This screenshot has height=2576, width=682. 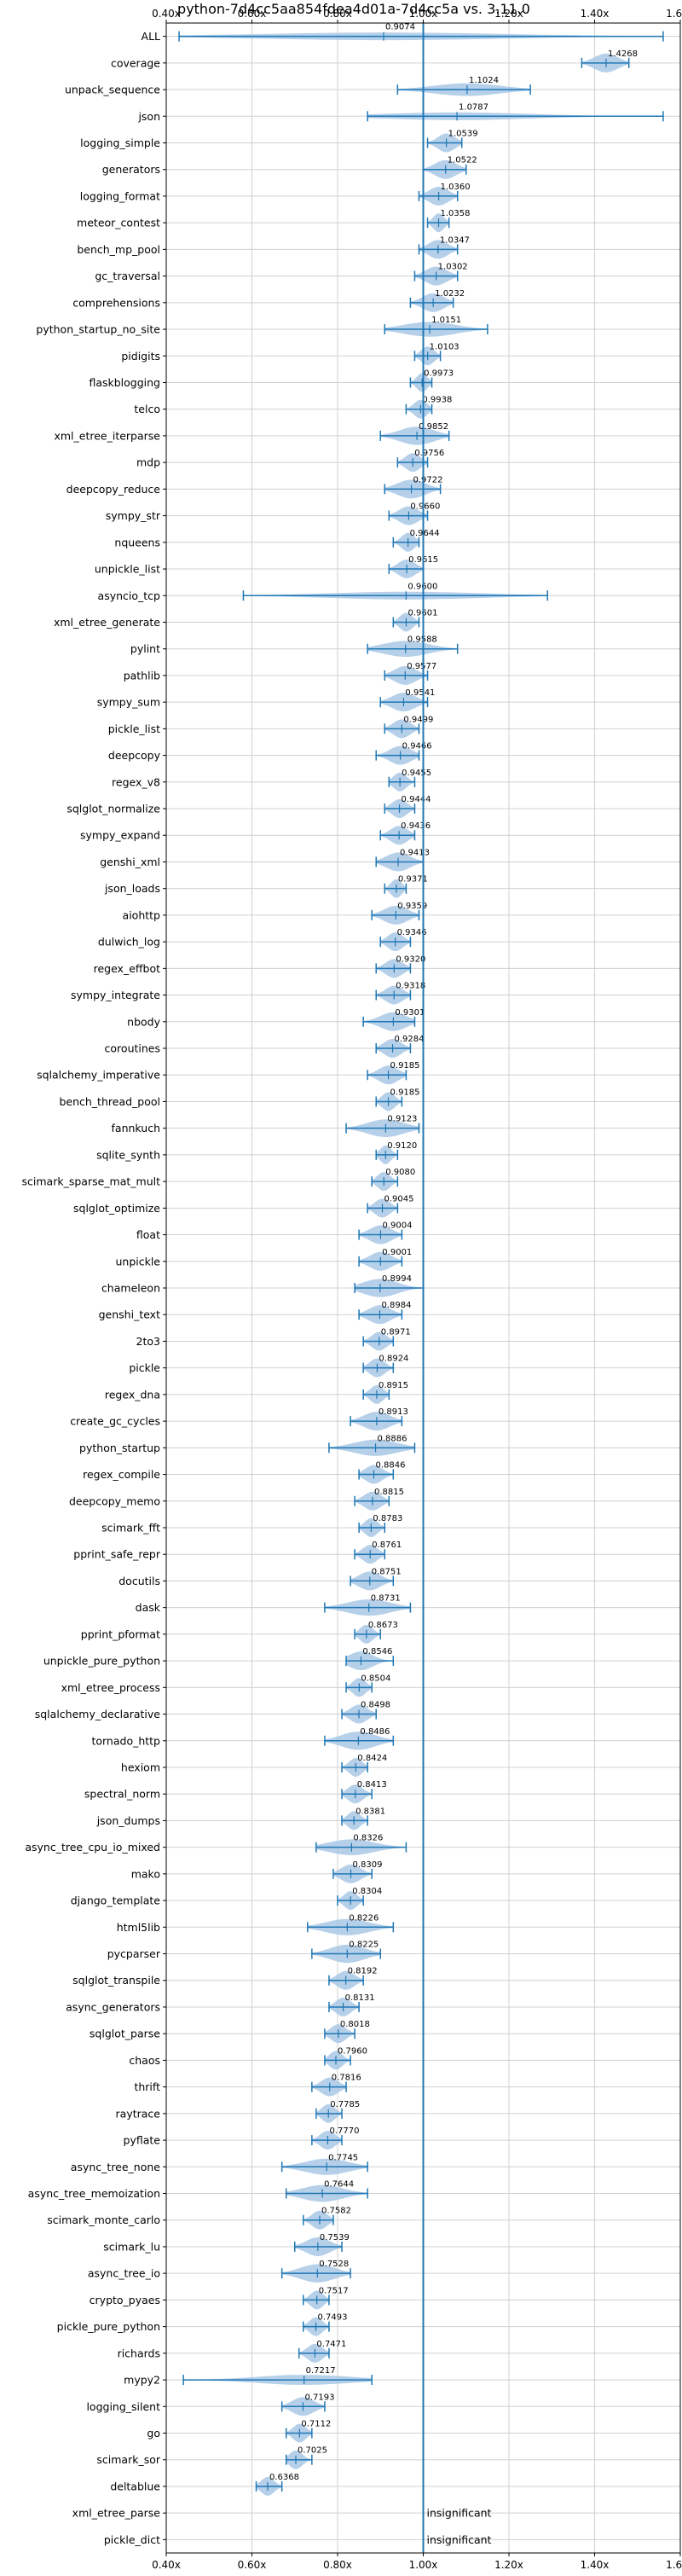 What do you see at coordinates (446, 320) in the screenshot?
I see `value-label: 1.0151` at bounding box center [446, 320].